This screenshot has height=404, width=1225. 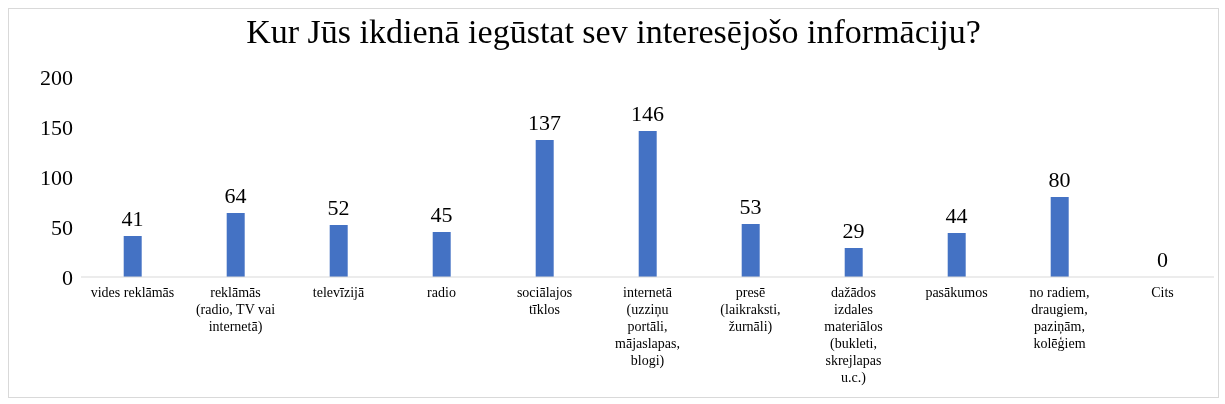 I want to click on data-label: 44, so click(x=956, y=215).